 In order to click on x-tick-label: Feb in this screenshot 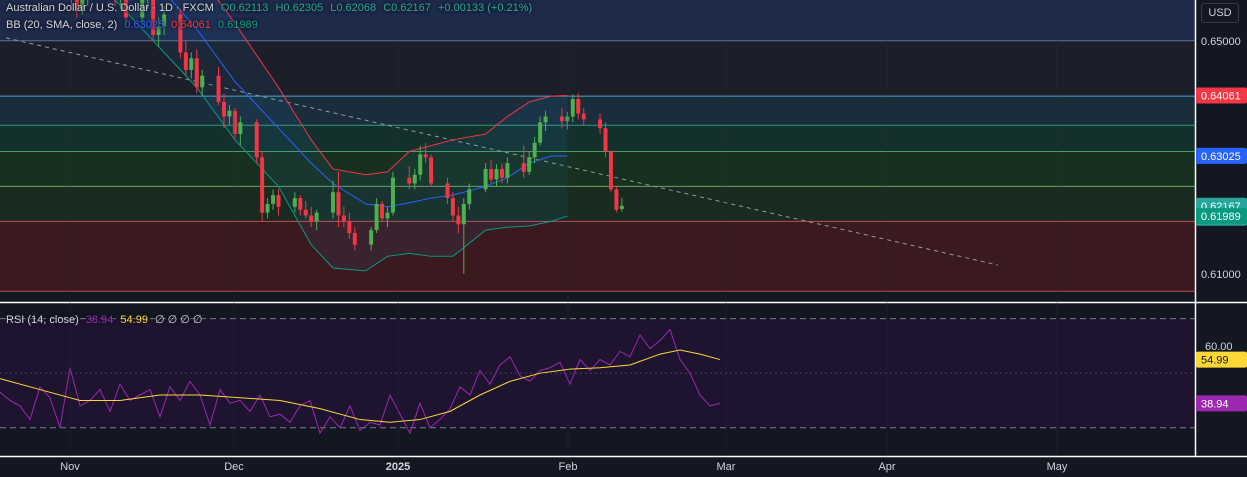, I will do `click(568, 467)`.